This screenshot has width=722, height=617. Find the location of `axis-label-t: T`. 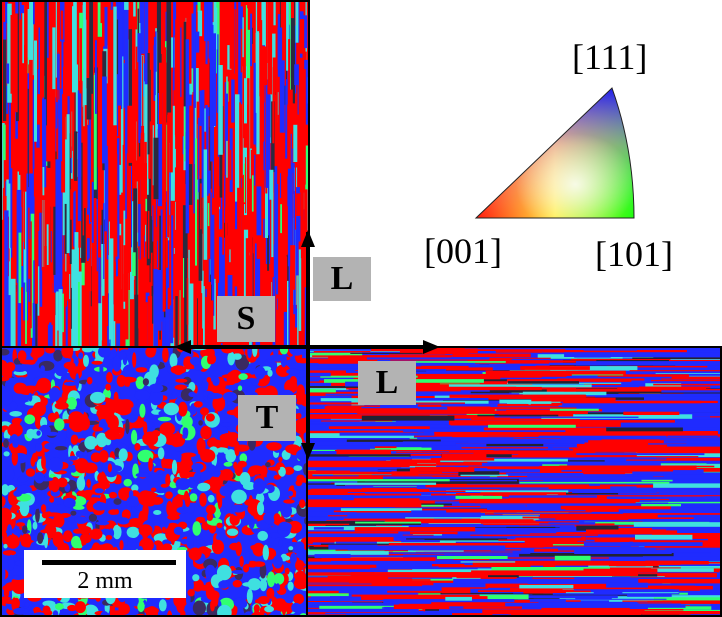

axis-label-t: T is located at coordinates (267, 418).